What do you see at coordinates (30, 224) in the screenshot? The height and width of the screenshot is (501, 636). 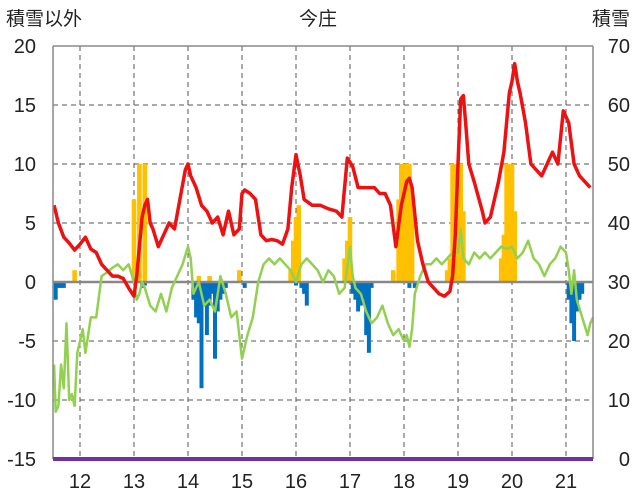 I see `y-left-tick-label: 5` at bounding box center [30, 224].